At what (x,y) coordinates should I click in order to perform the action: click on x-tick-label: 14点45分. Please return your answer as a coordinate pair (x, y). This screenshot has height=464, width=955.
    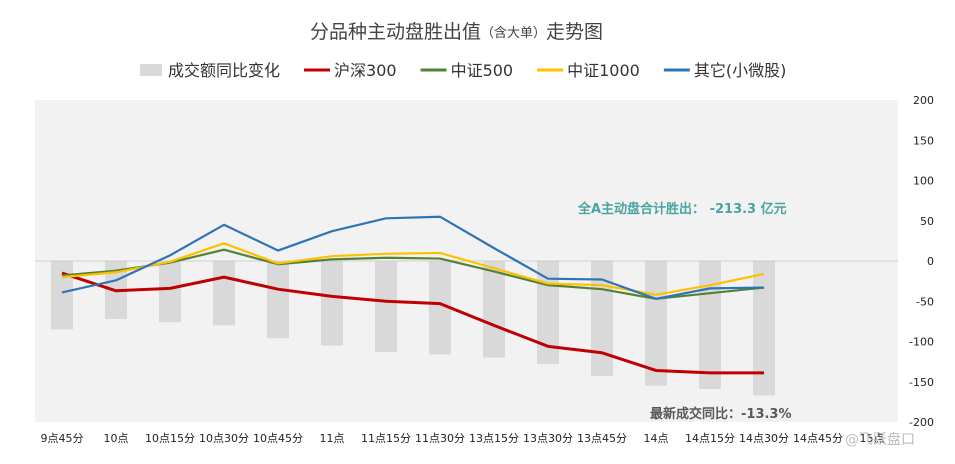
    Looking at the image, I should click on (818, 438).